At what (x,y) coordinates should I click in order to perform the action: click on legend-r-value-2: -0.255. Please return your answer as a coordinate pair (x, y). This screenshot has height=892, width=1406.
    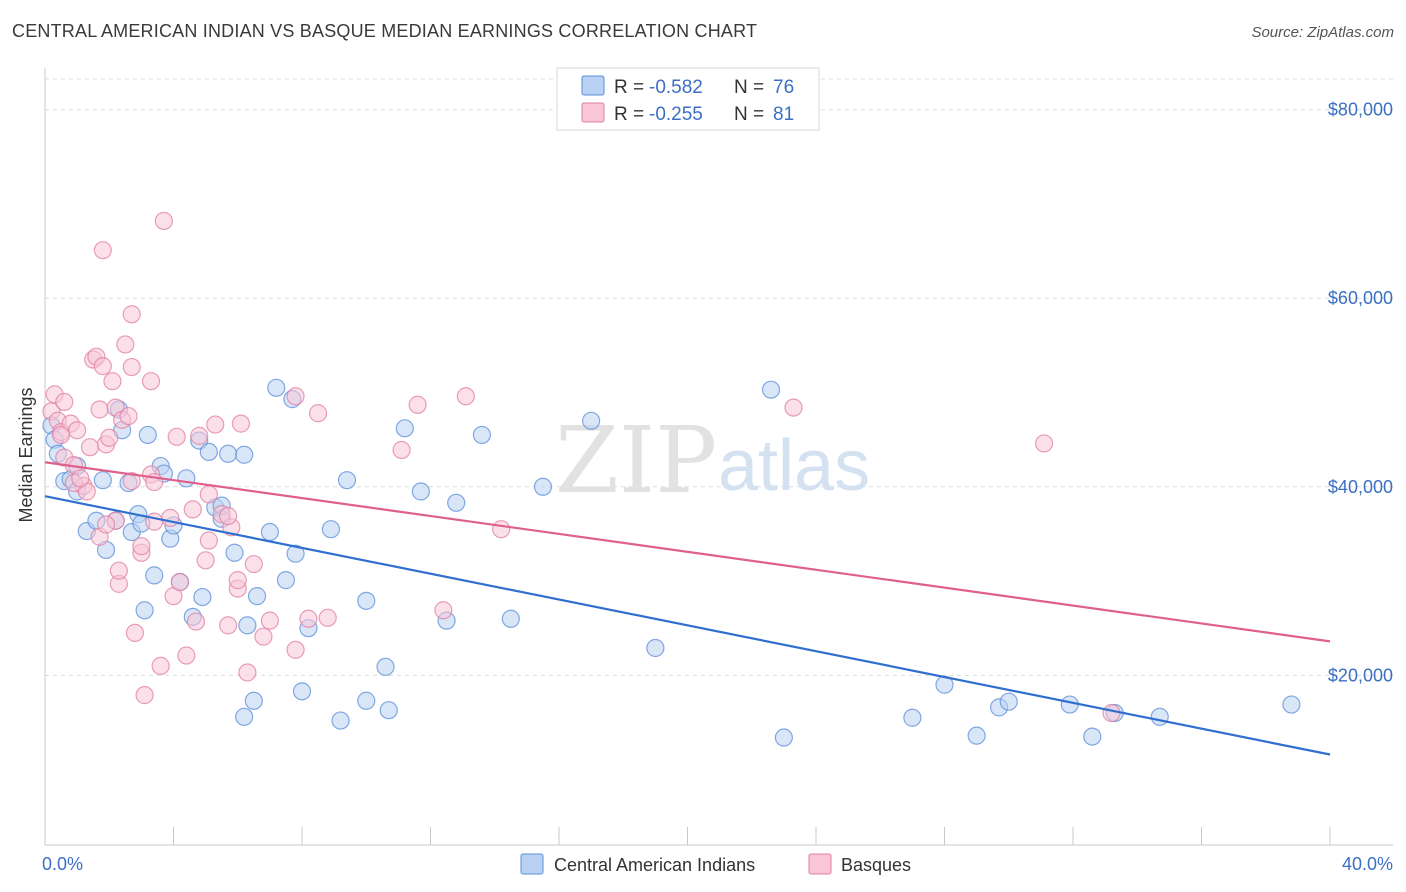
    Looking at the image, I should click on (676, 114).